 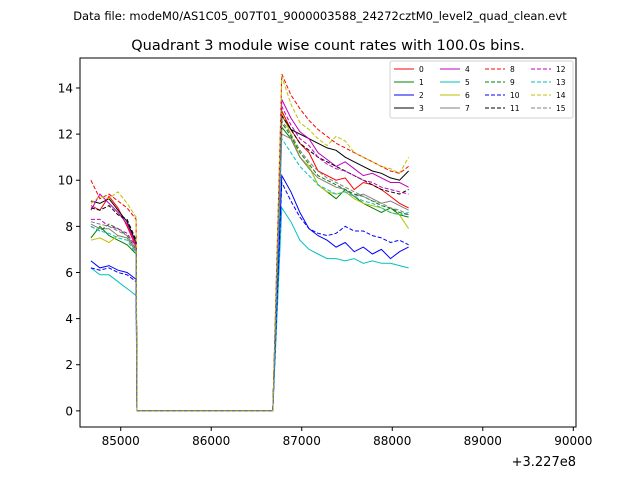 What do you see at coordinates (512, 82) in the screenshot?
I see `legend-label-9: 9` at bounding box center [512, 82].